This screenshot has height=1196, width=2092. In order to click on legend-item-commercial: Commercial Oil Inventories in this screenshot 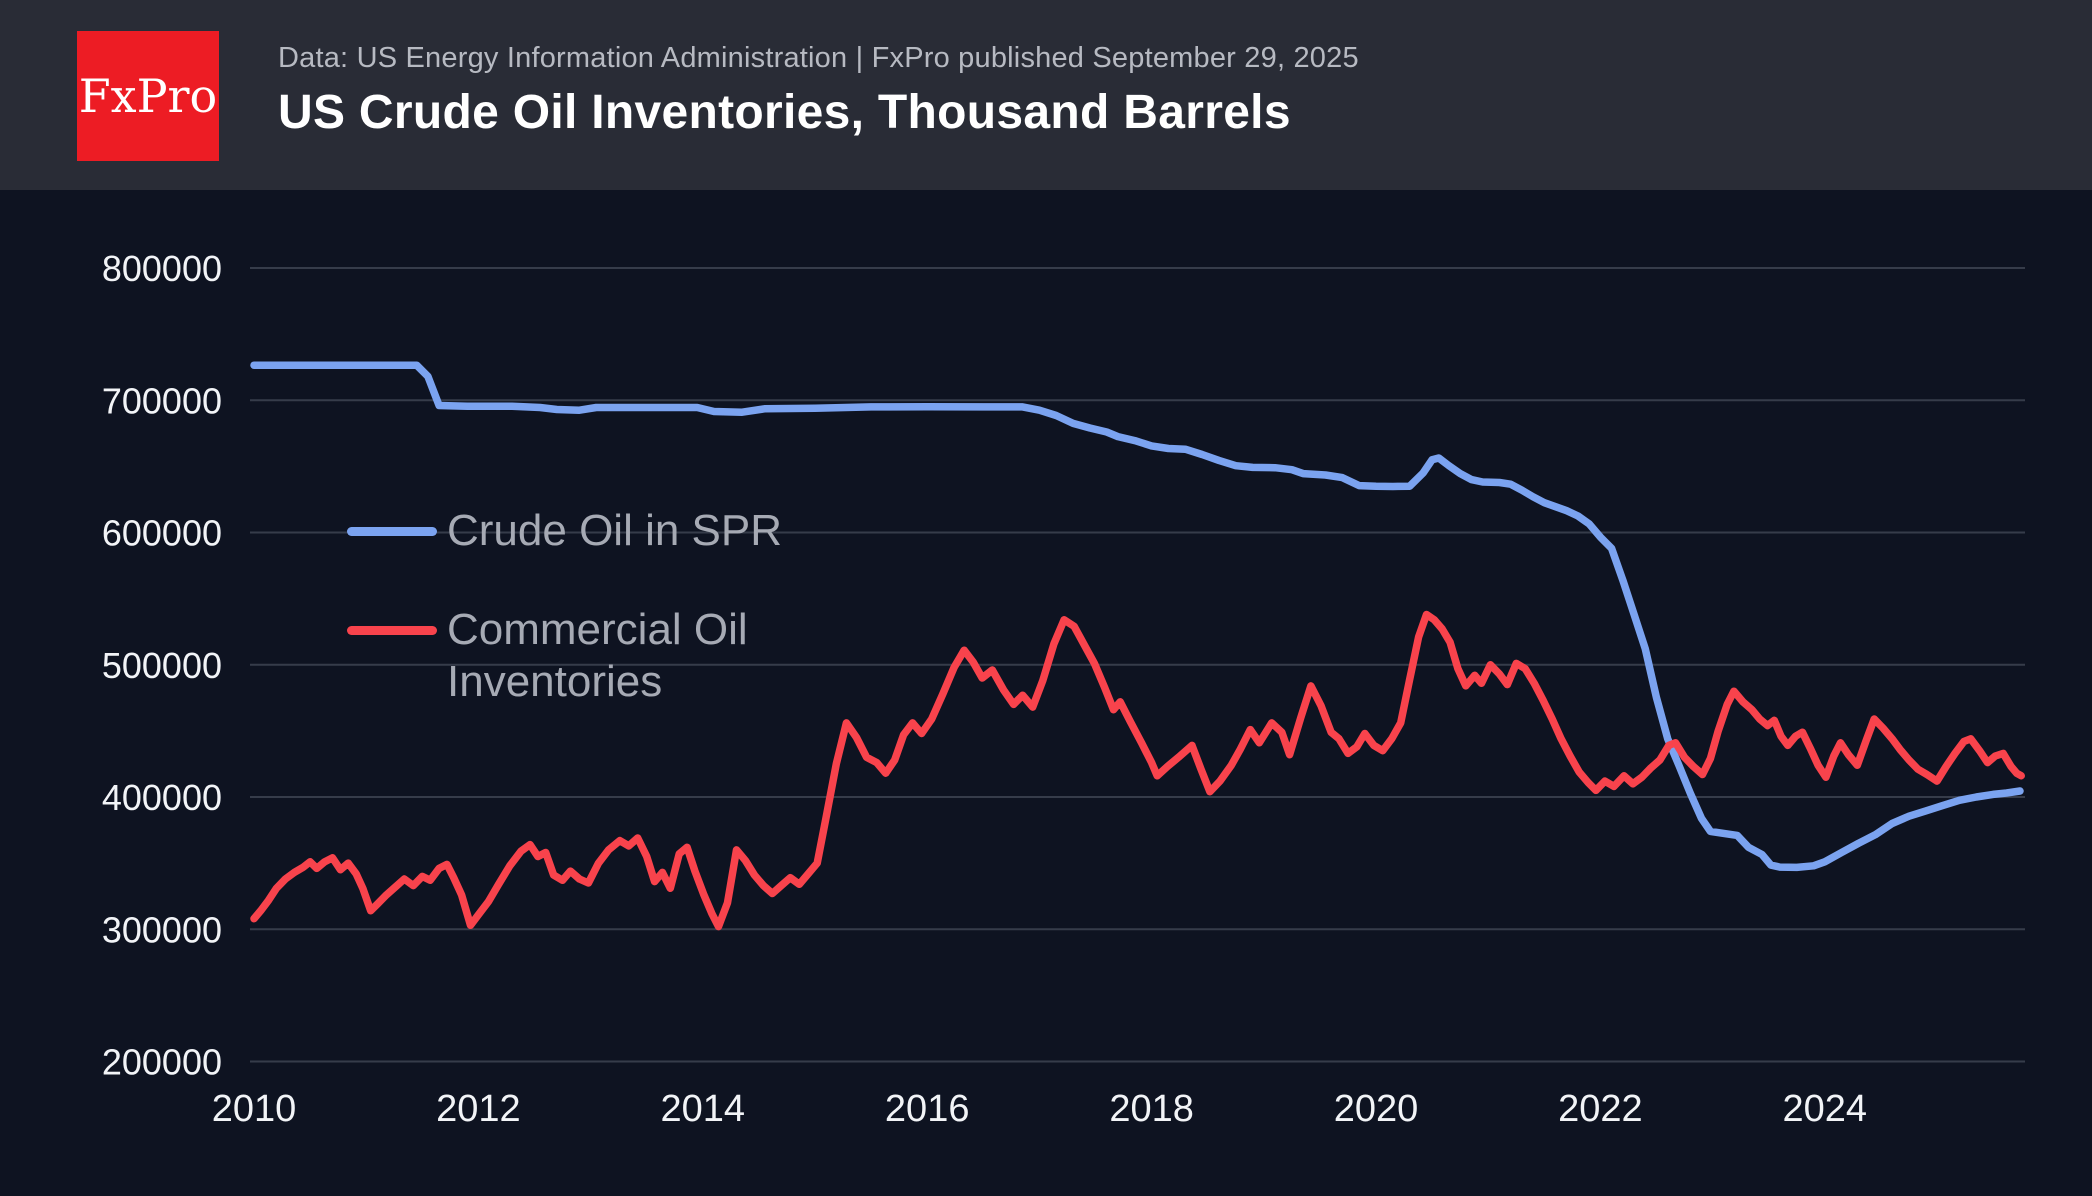, I will do `click(587, 656)`.